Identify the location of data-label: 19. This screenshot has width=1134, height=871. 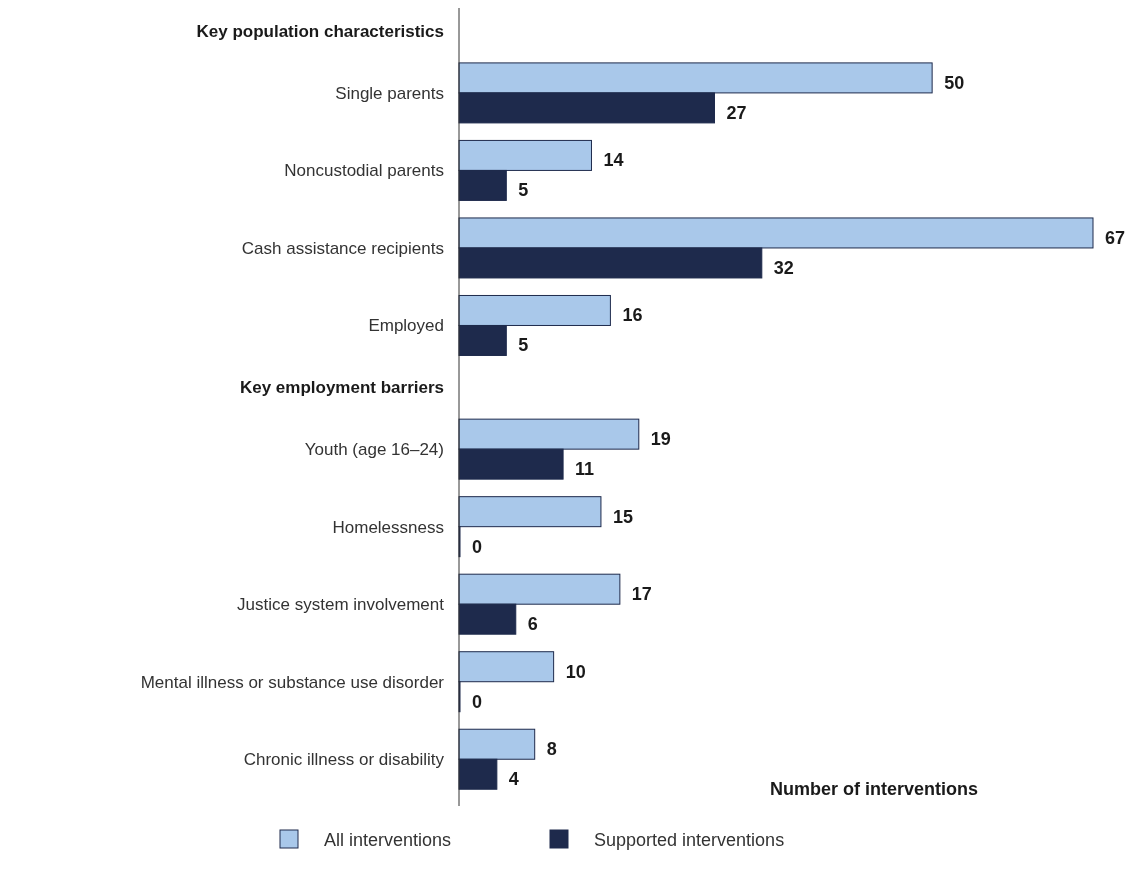
(660, 439).